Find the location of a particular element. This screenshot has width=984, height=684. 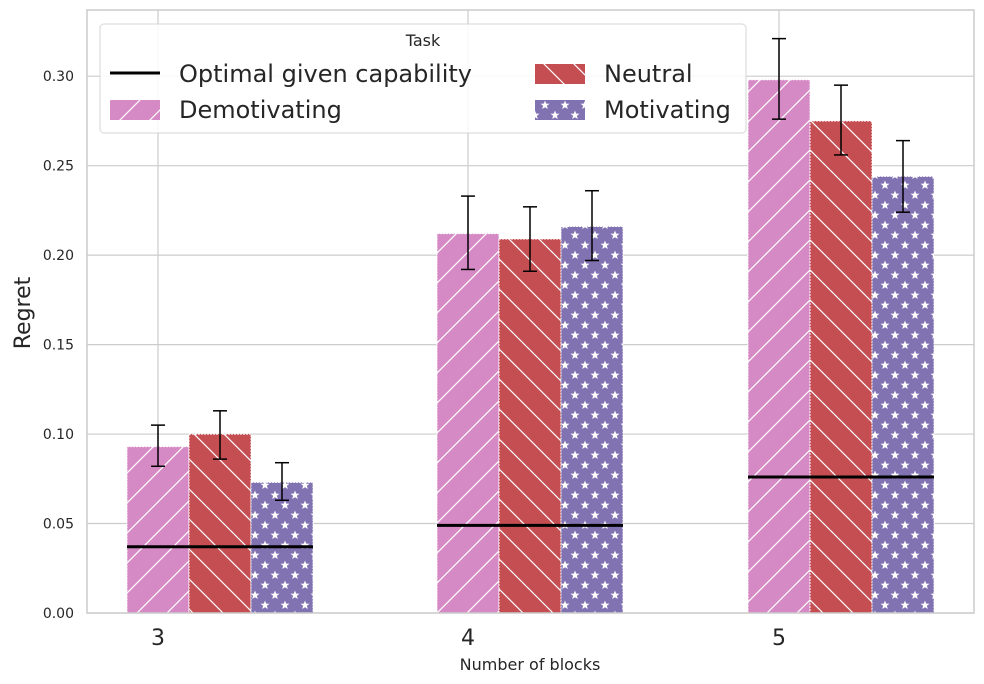

y-tick-label-4: 0.20 is located at coordinates (58, 256).